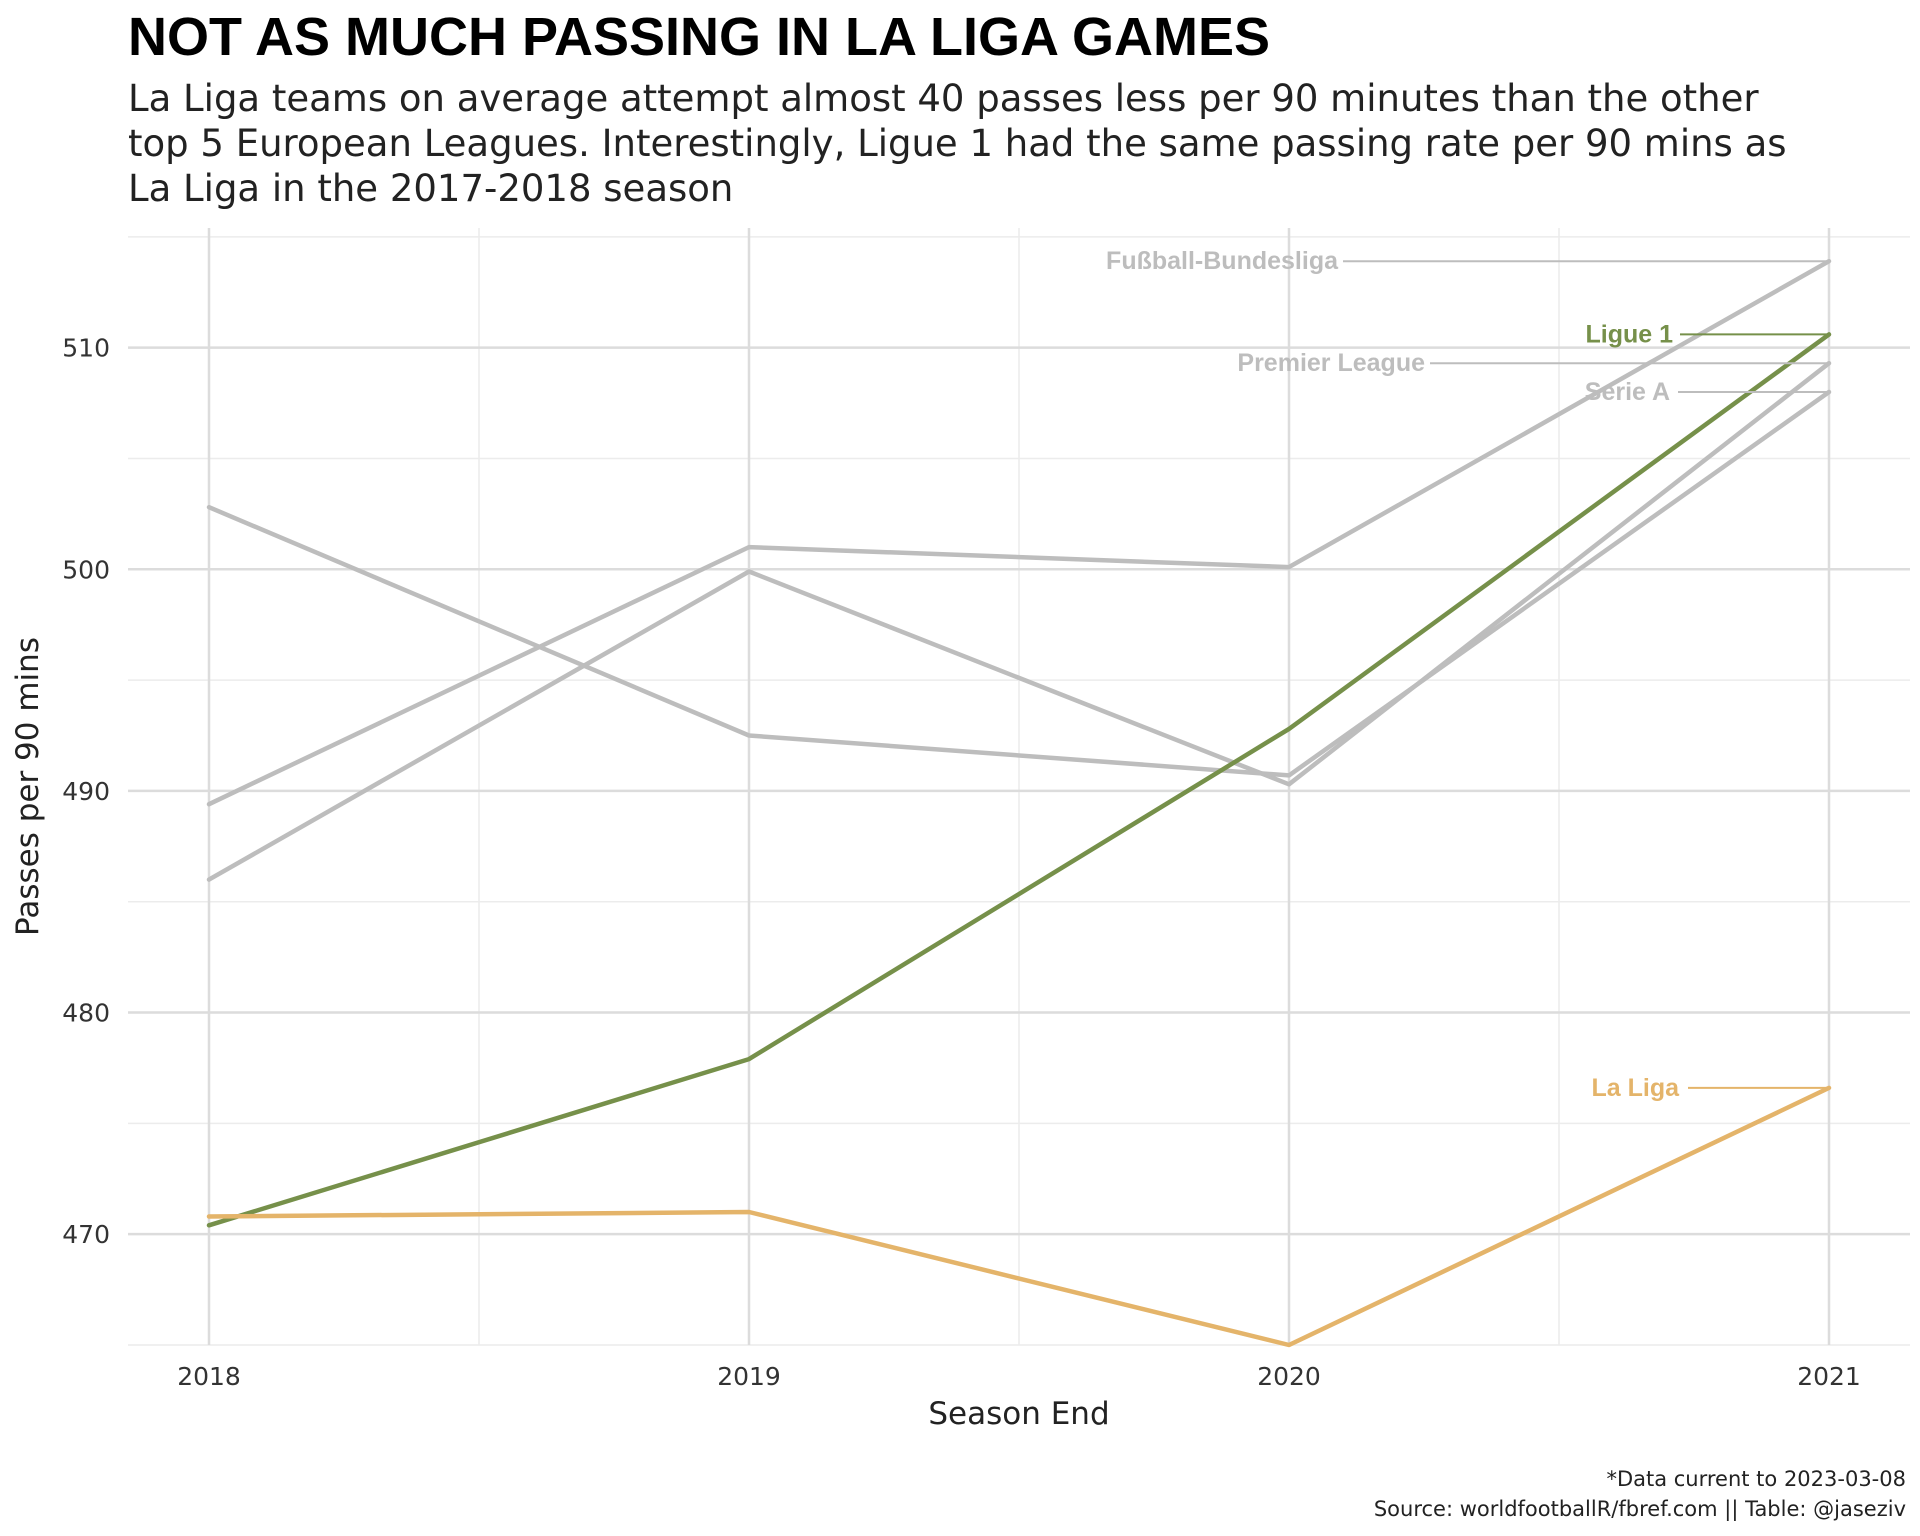 This screenshot has height=1536, width=1920. I want to click on series-label-serie-a: Serie A, so click(1627, 392).